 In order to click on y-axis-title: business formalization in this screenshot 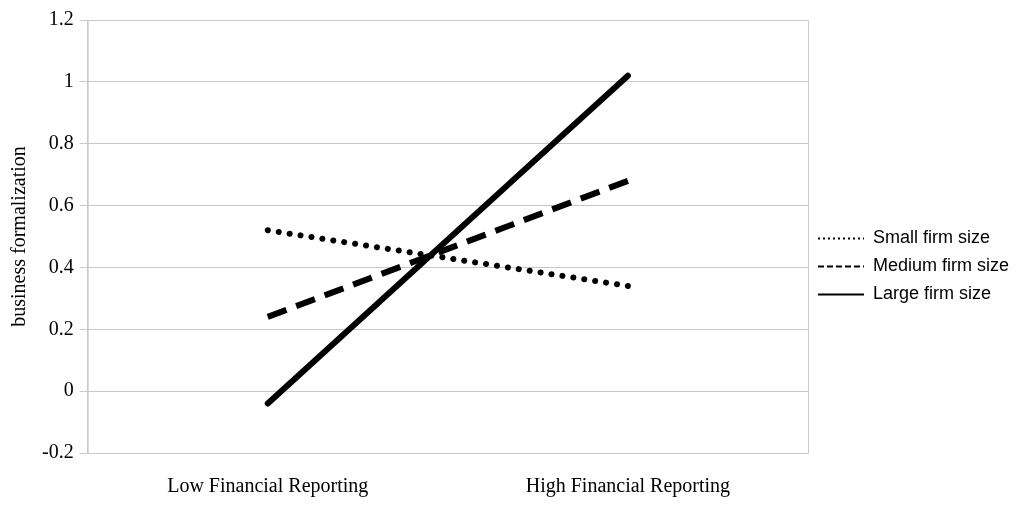, I will do `click(18, 236)`.